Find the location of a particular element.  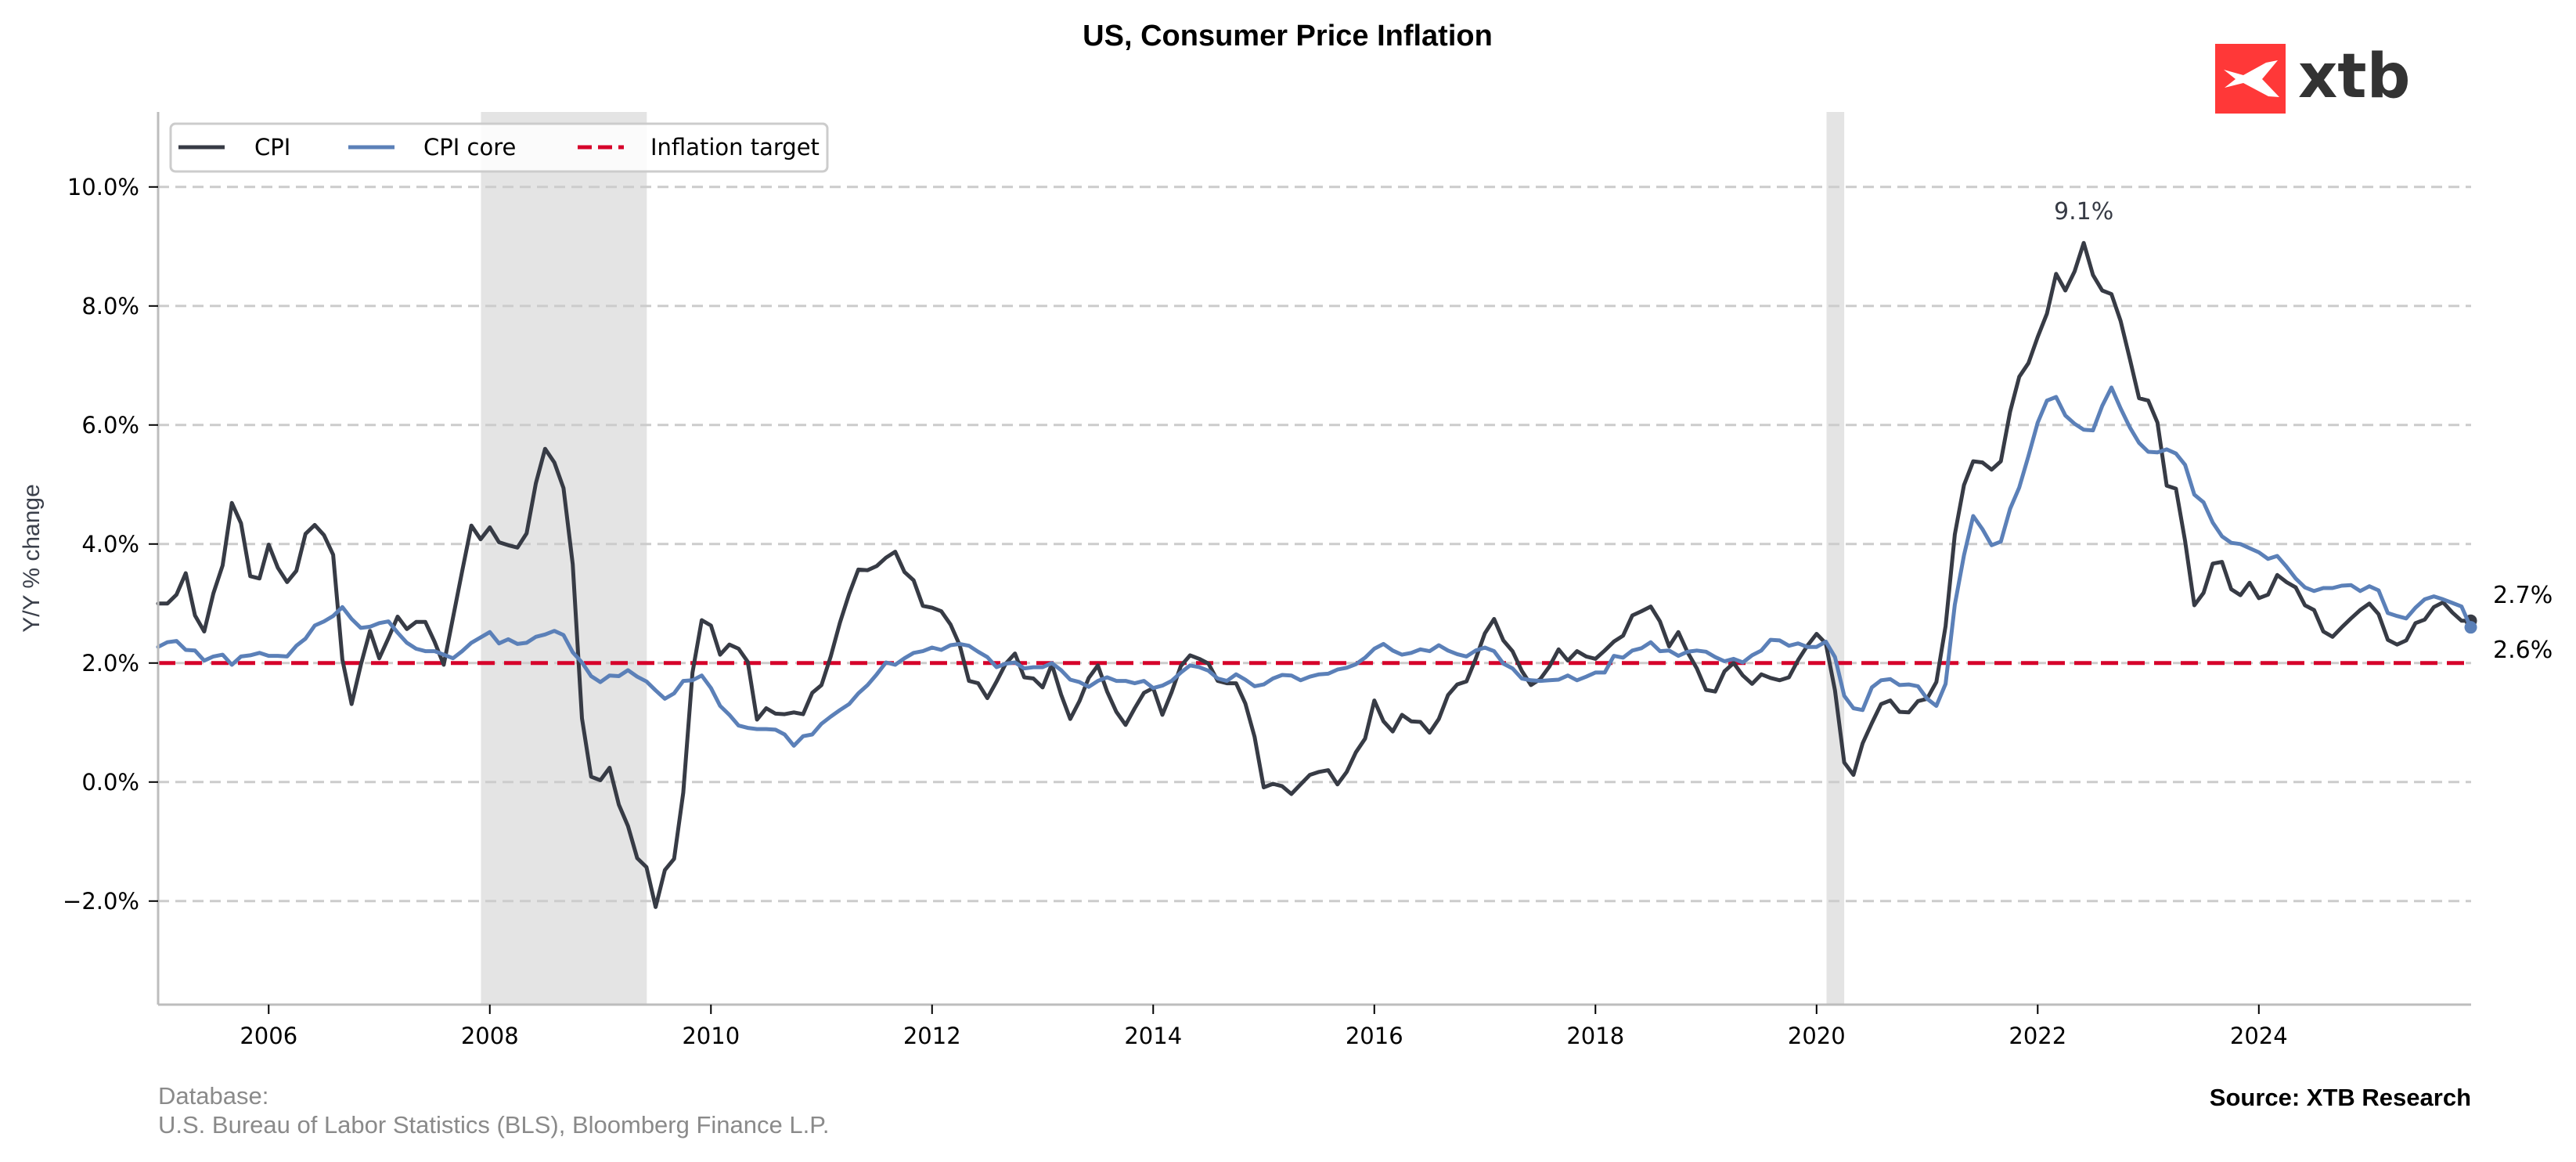

legend-item-cpi-core: CPI core is located at coordinates (432, 147).